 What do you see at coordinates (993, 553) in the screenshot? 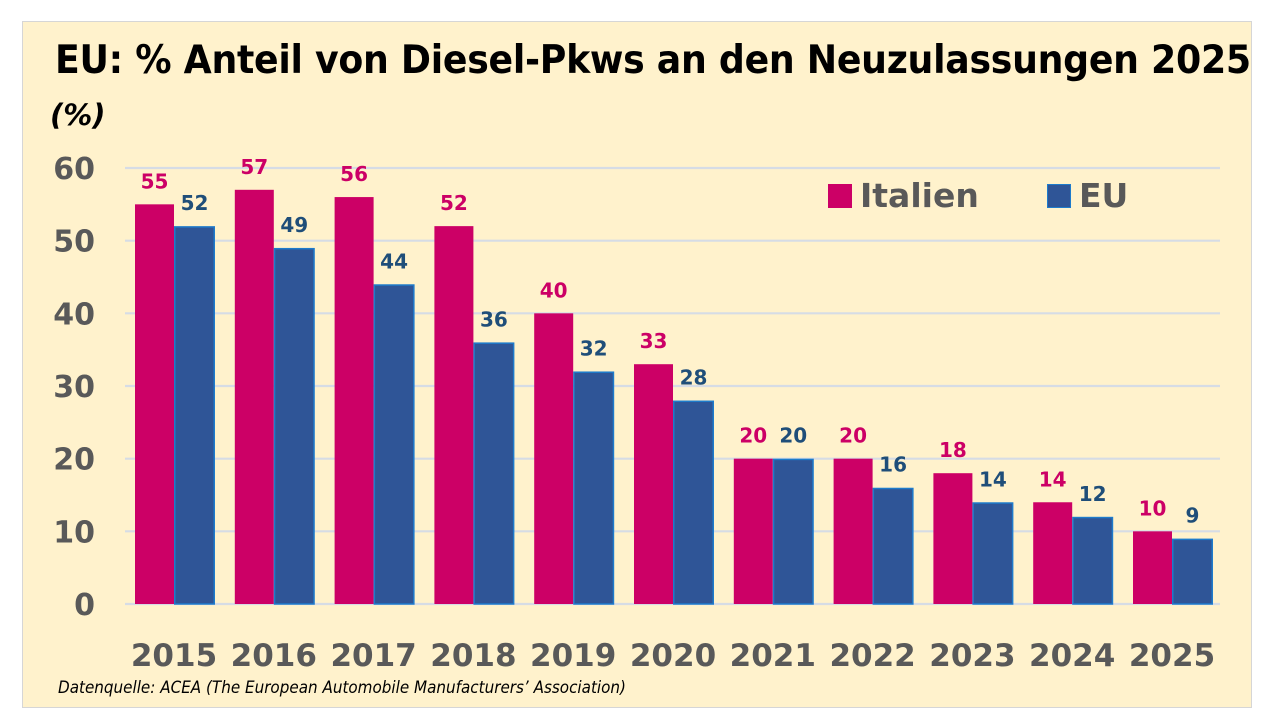
I see `bar-eu-2023` at bounding box center [993, 553].